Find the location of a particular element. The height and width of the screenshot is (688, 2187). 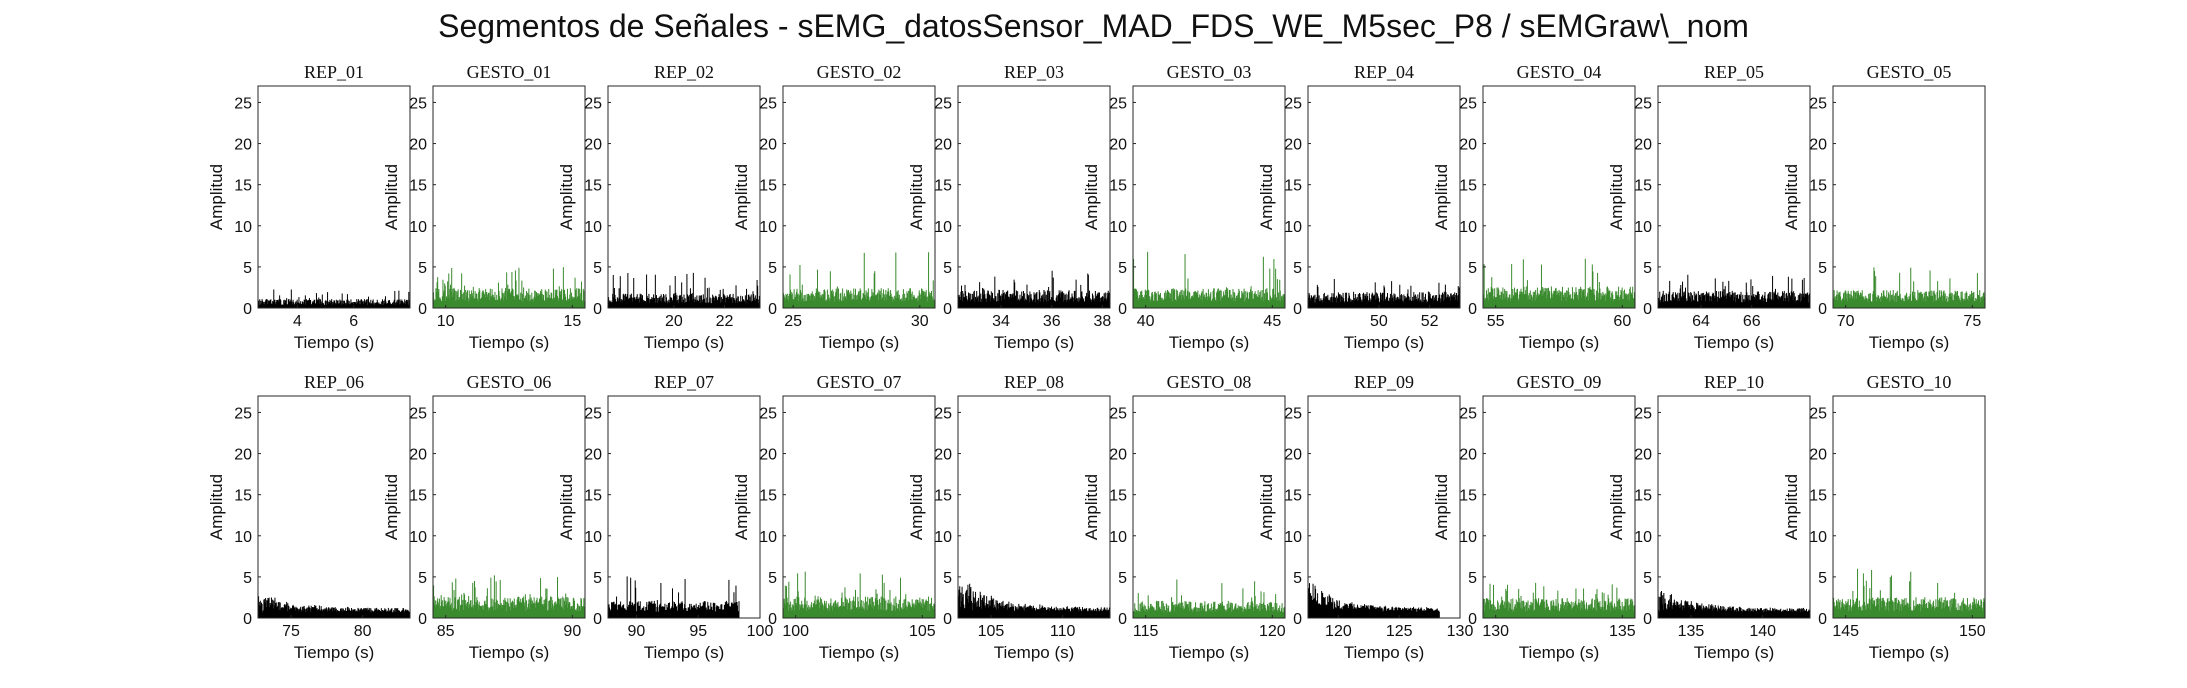

subplot-title: GESTO_06 is located at coordinates (509, 382).